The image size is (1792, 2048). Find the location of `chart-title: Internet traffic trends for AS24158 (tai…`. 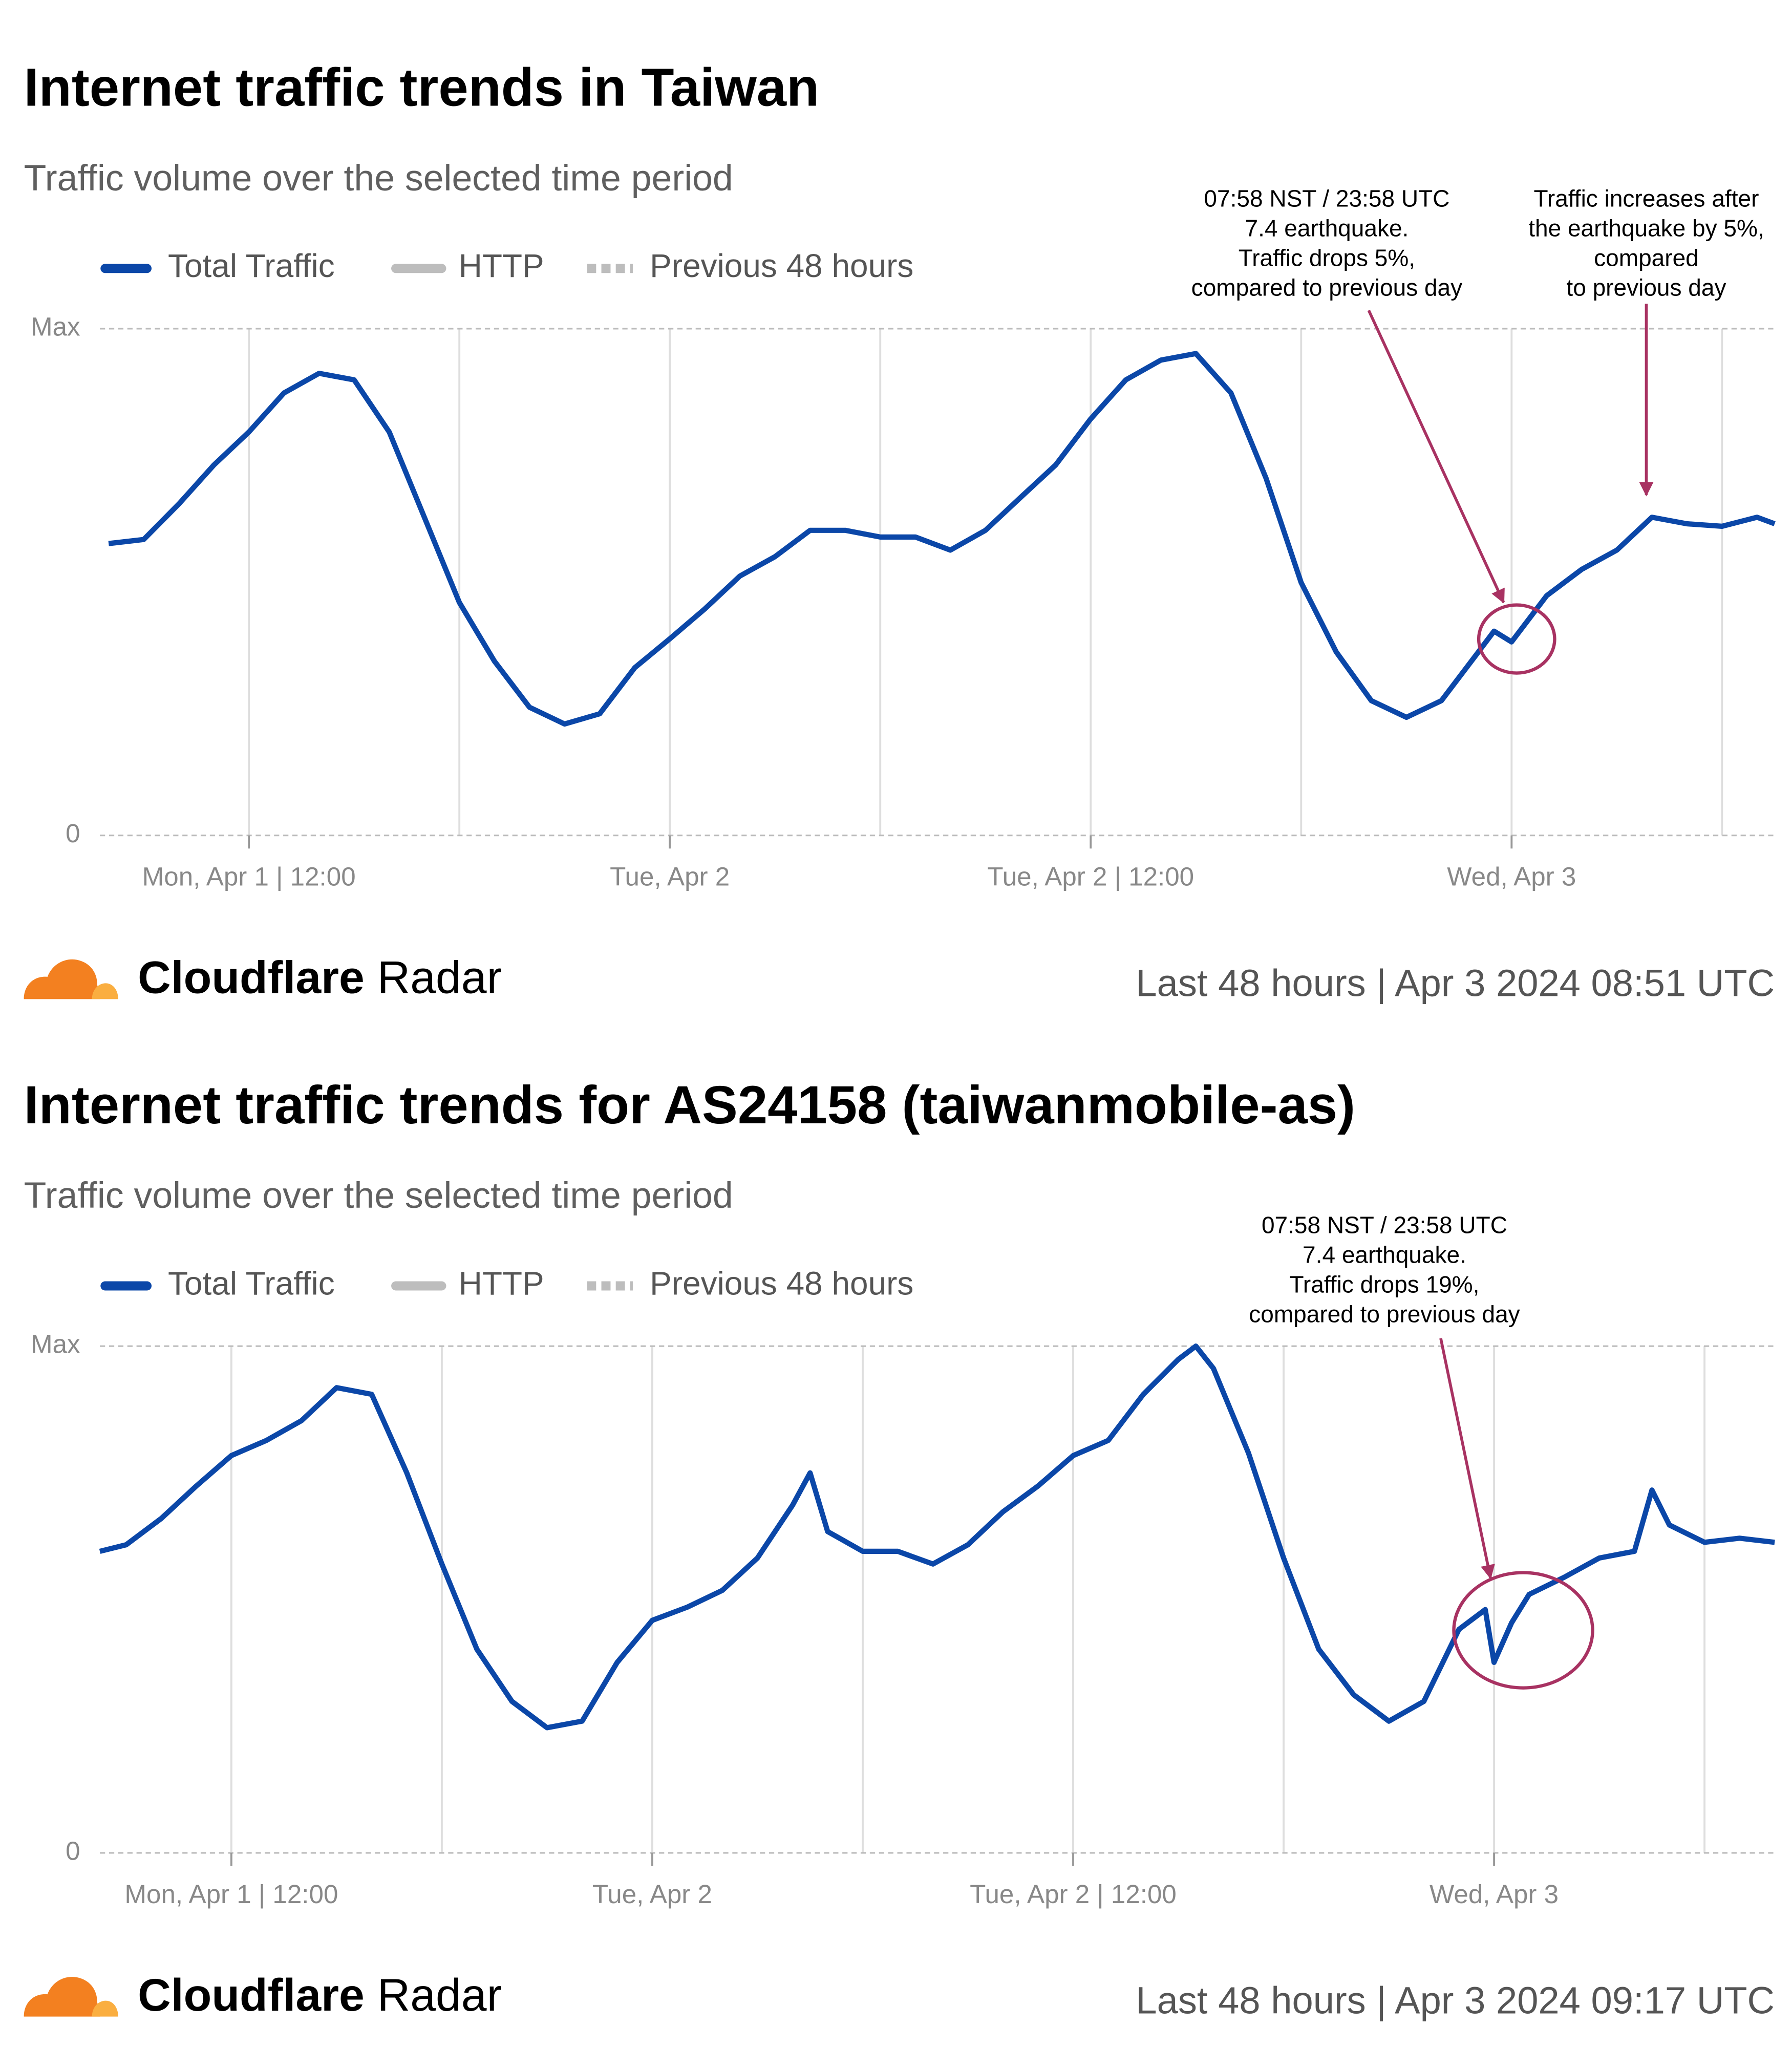

chart-title: Internet traffic trends for AS24158 (tai… is located at coordinates (689, 1105).